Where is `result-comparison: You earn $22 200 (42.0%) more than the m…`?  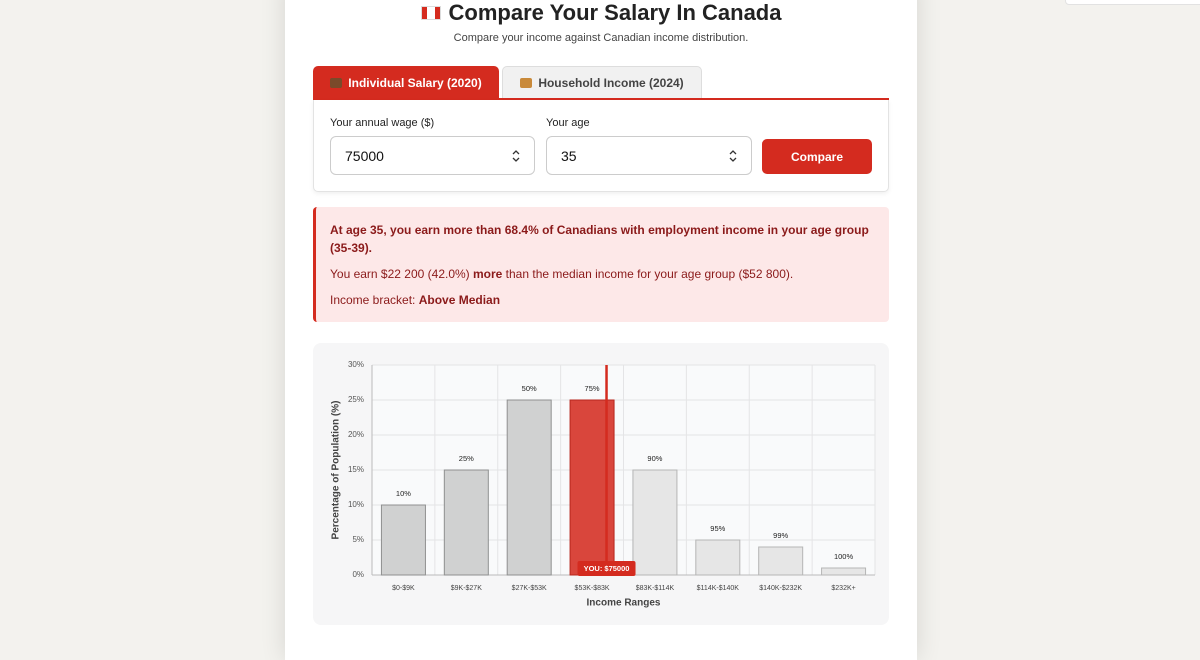
result-comparison: You earn $22 200 (42.0%) more than the m… is located at coordinates (602, 274).